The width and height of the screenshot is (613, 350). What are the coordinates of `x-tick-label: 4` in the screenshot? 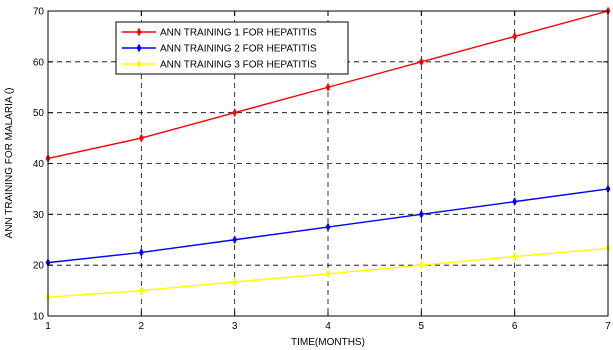 It's located at (328, 326).